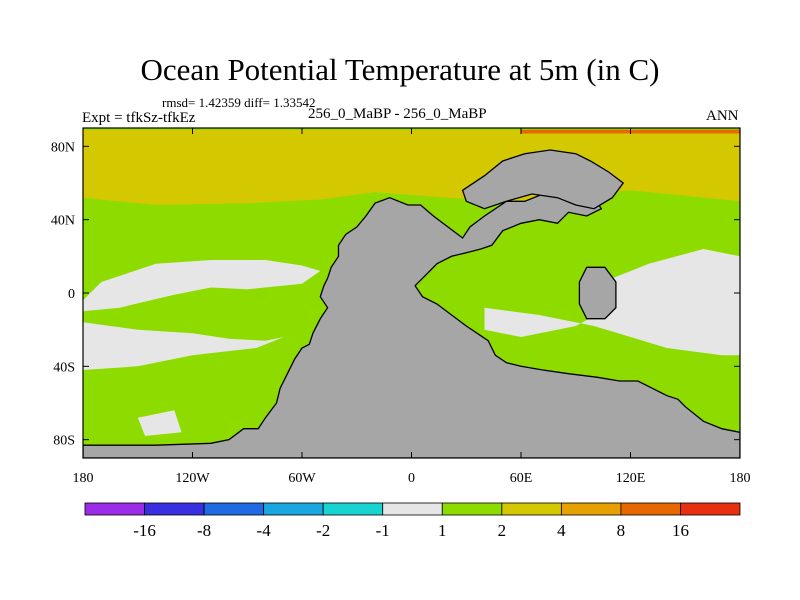  Describe the element at coordinates (63, 147) in the screenshot. I see `y-tick-label: 80N` at that location.